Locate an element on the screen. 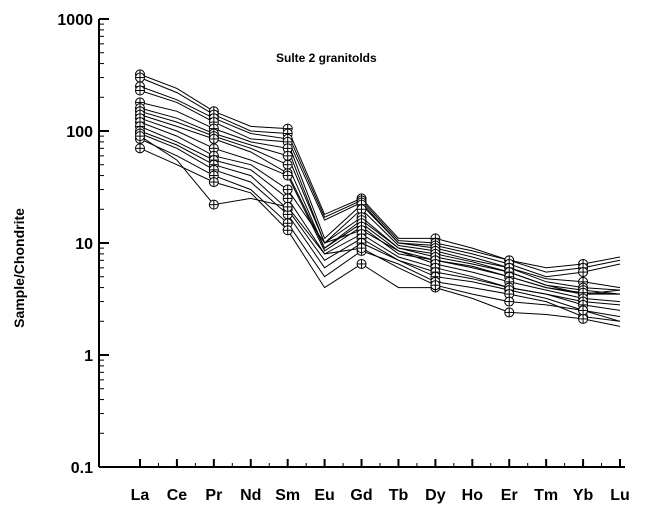 The image size is (653, 506). y-axis-label: Sample/Chondrite is located at coordinates (19, 268).